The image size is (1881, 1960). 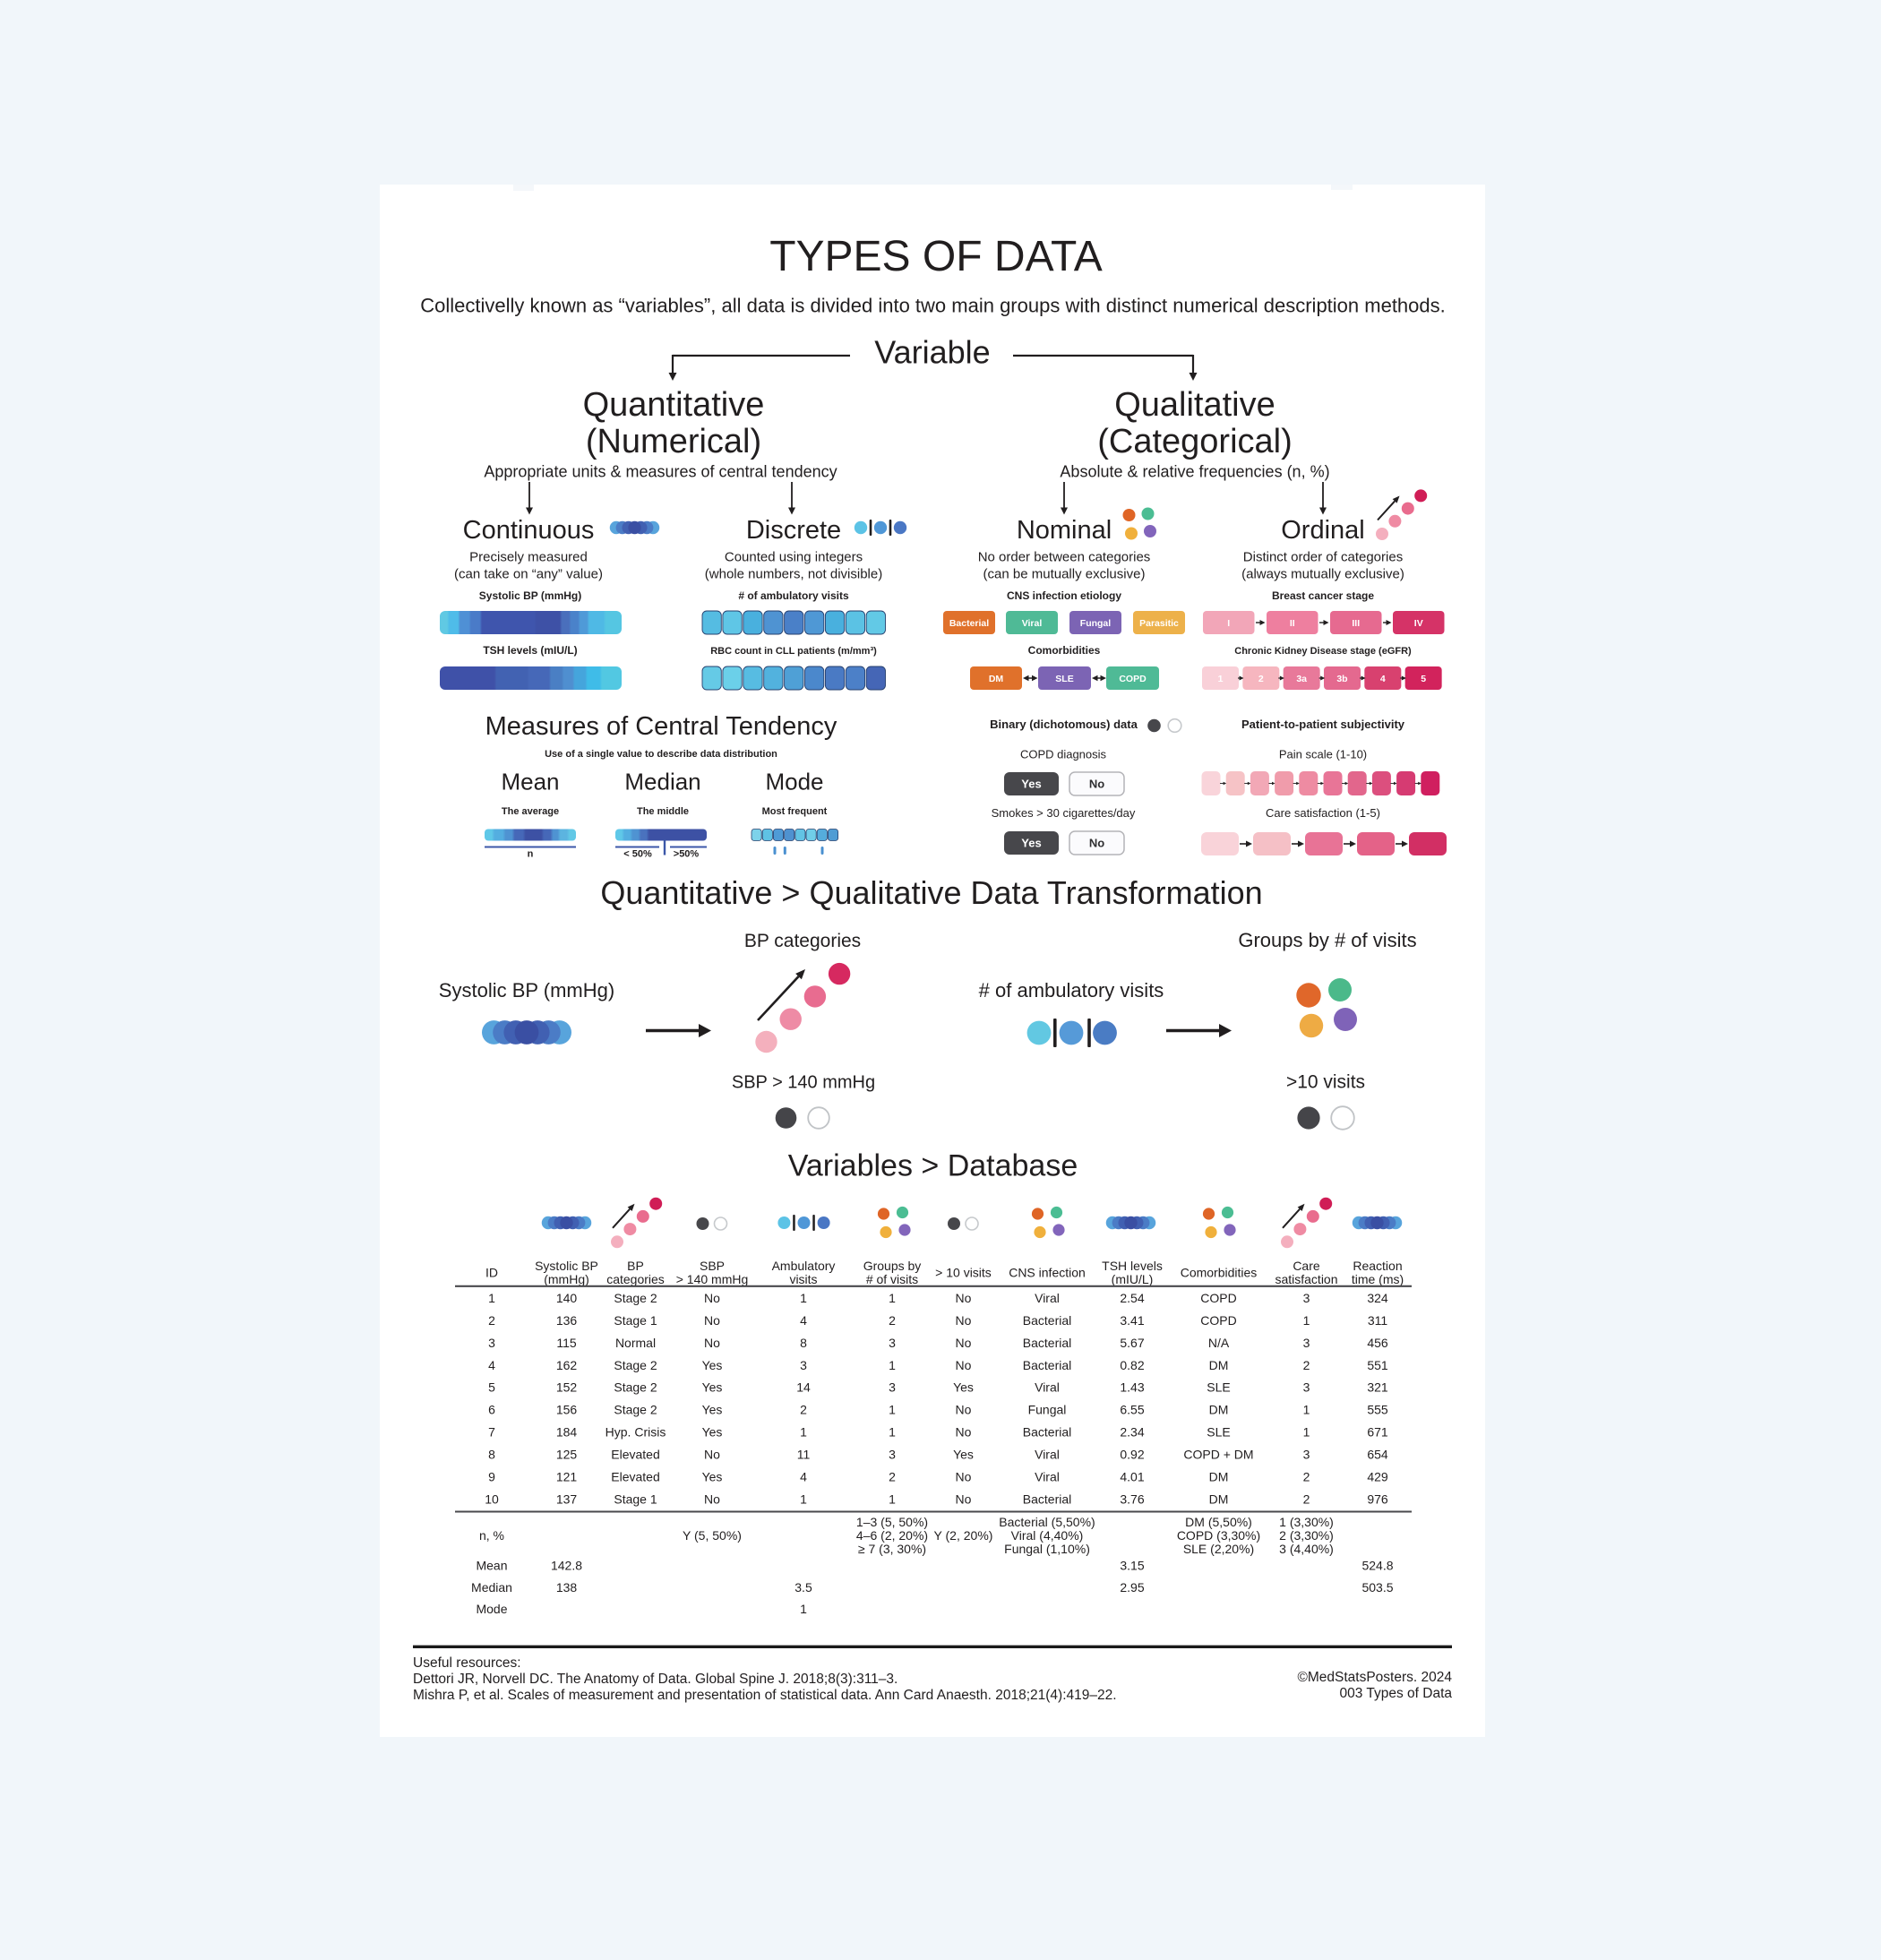 What do you see at coordinates (1323, 813) in the screenshot?
I see `svg-text: Care satisfaction (1-5)` at bounding box center [1323, 813].